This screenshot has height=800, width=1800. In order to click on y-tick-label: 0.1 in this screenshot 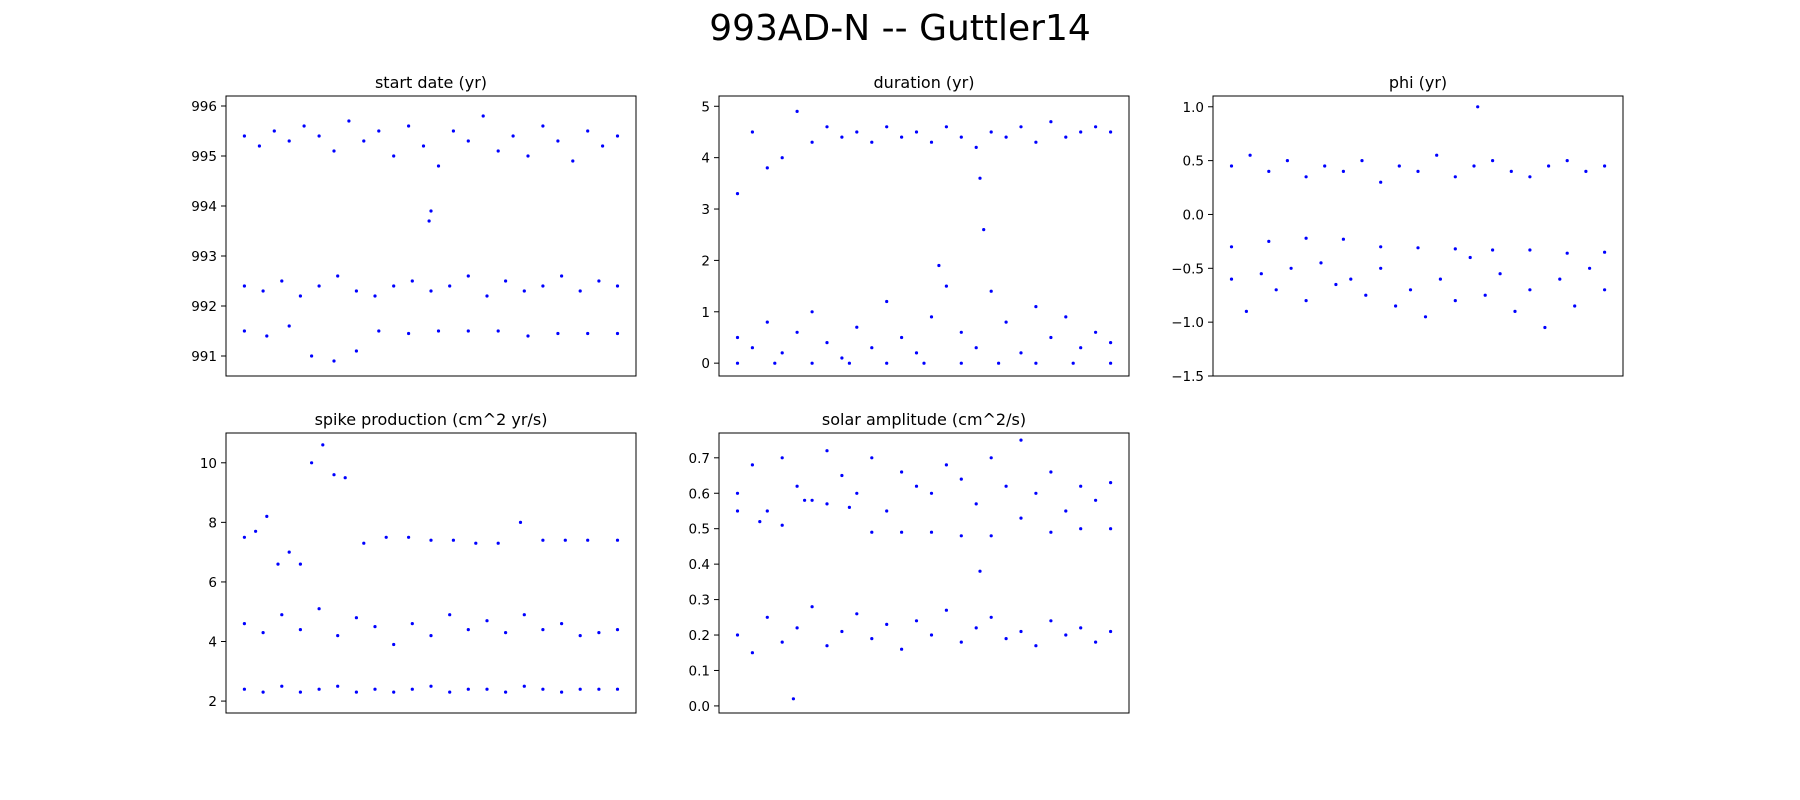, I will do `click(699, 671)`.